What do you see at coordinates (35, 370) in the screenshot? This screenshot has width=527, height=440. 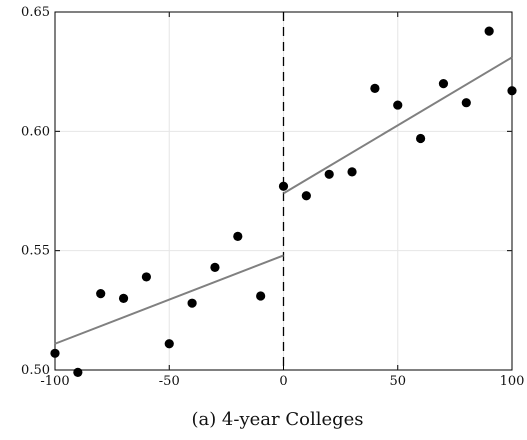 I see `y-tick-label: 0.50` at bounding box center [35, 370].